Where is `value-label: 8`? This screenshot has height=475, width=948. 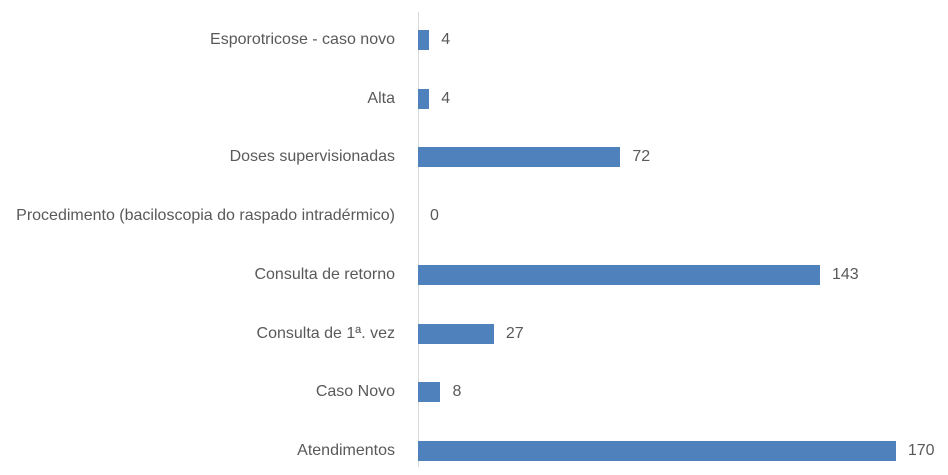 value-label: 8 is located at coordinates (457, 392).